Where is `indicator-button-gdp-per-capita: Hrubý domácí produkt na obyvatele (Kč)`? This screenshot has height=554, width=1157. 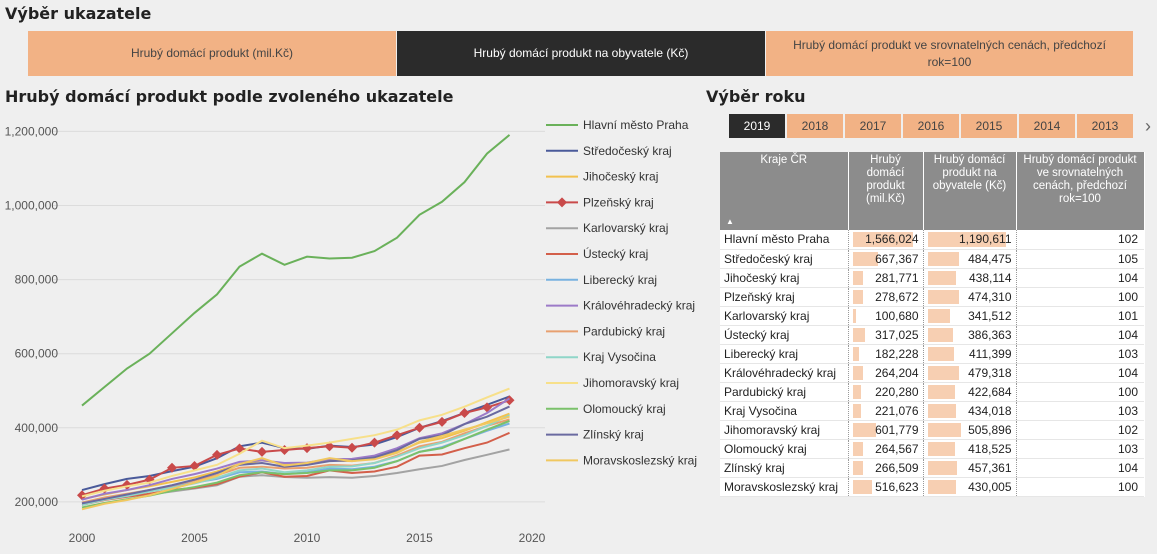
indicator-button-gdp-per-capita: Hrubý domácí produkt na obyvatele (Kč) is located at coordinates (581, 53).